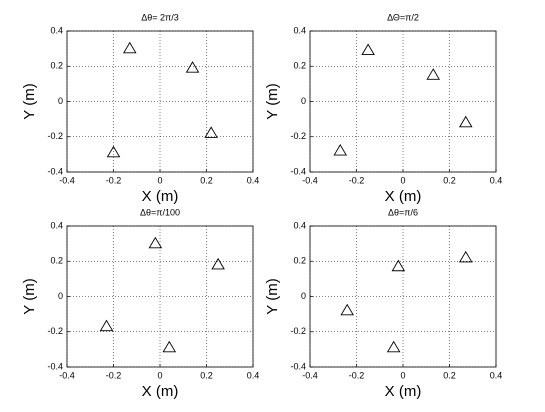 This screenshot has width=545, height=412. What do you see at coordinates (403, 212) in the screenshot?
I see `chart-title: Δθ=π/6` at bounding box center [403, 212].